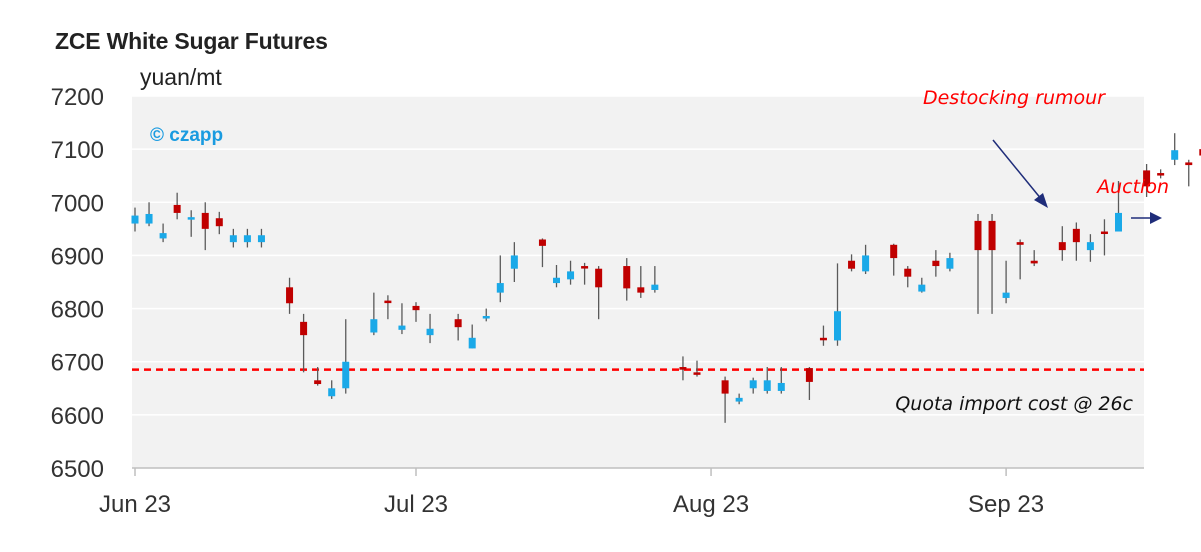 The width and height of the screenshot is (1201, 552). I want to click on y-tick-label: 7000, so click(77, 203).